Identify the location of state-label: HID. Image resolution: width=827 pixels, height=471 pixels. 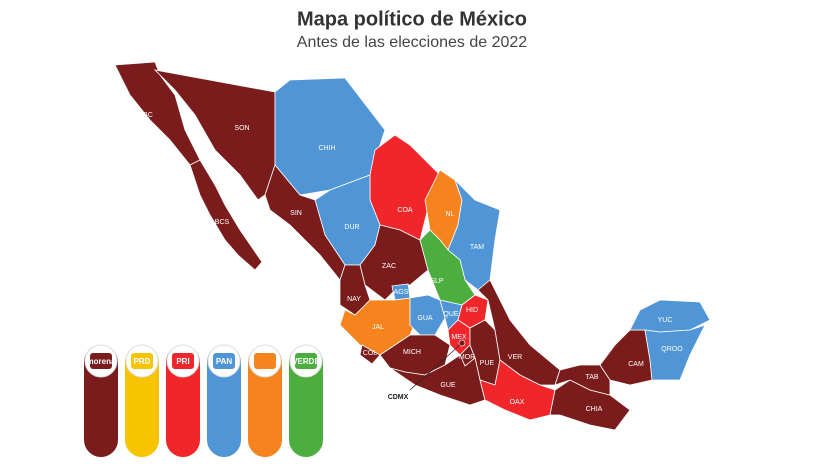
(472, 310).